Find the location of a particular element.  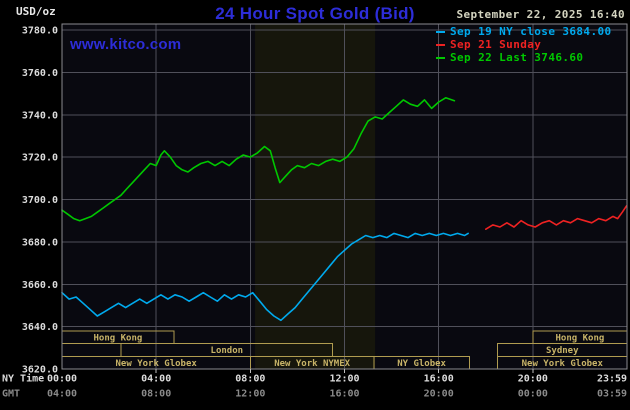

y-tick-label: 3760.0 is located at coordinates (40, 73).